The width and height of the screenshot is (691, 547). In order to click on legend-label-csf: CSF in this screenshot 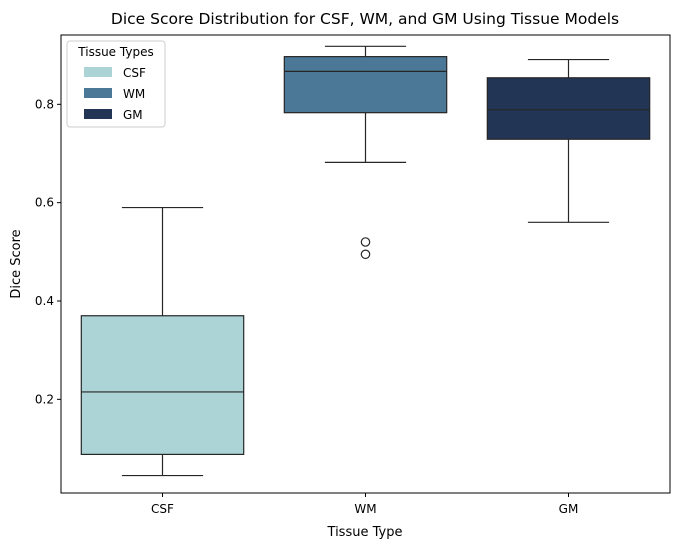, I will do `click(134, 73)`.